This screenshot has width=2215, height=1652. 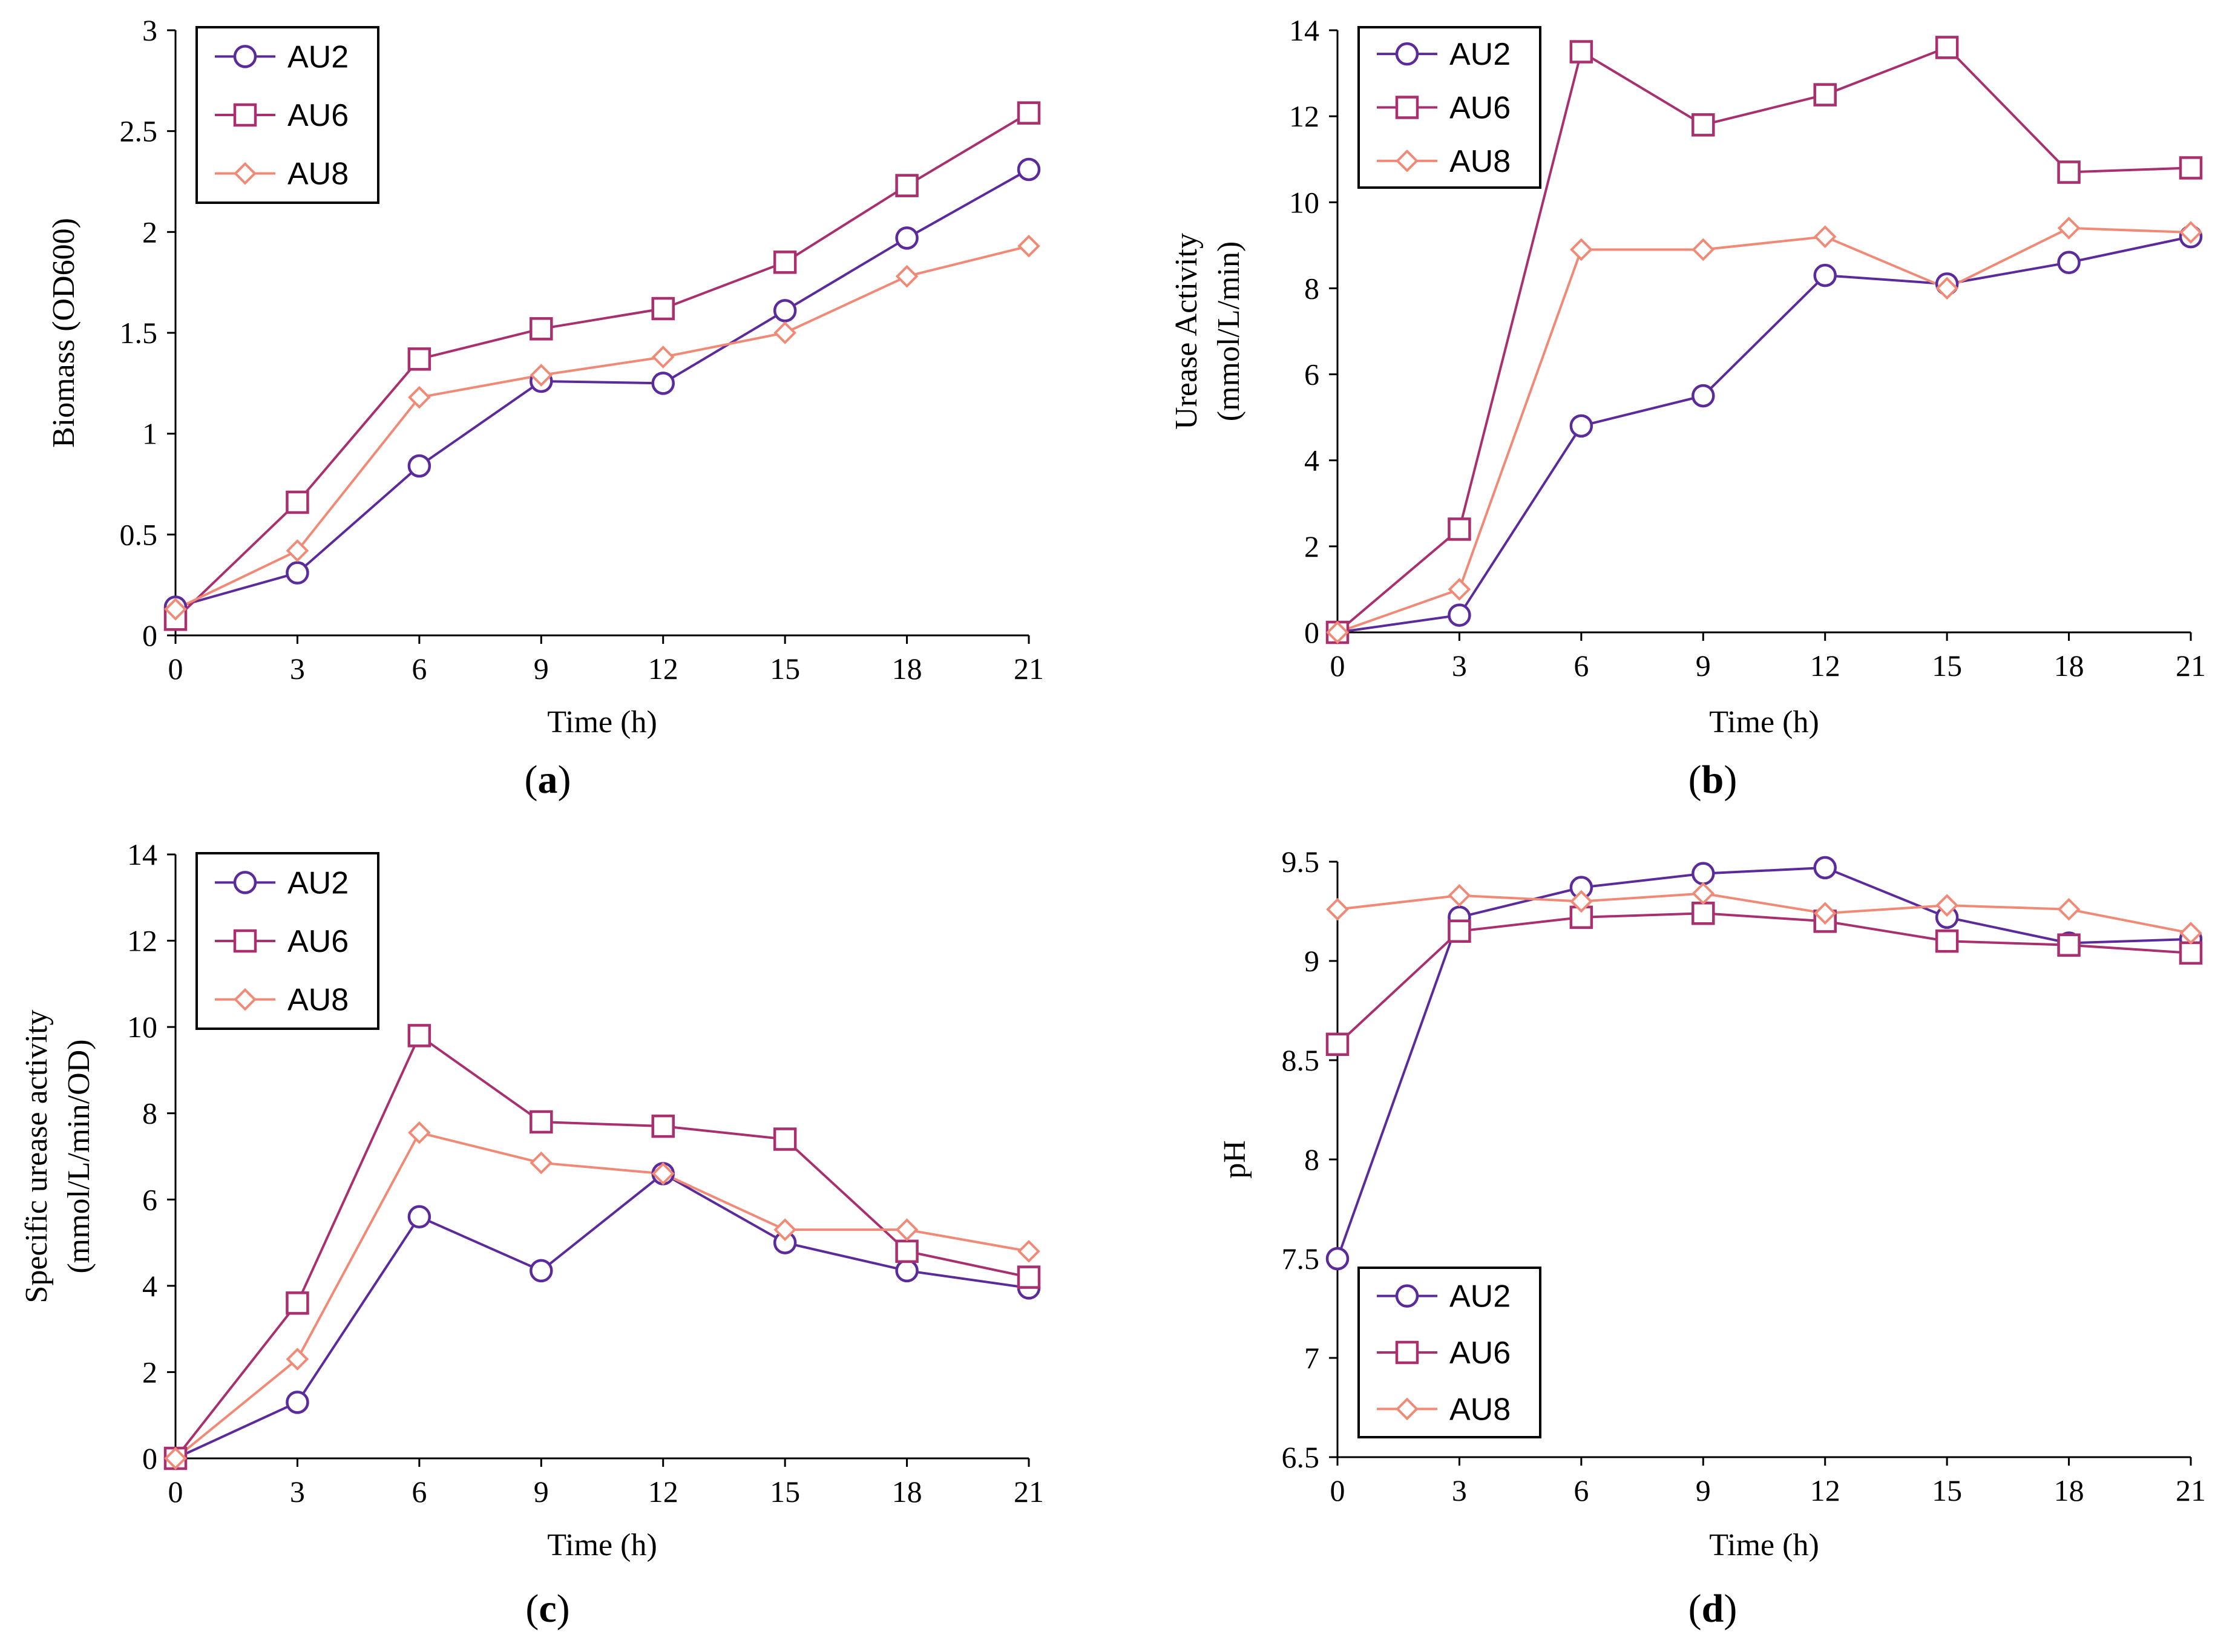 What do you see at coordinates (1311, 460) in the screenshot?
I see `y-tick-label: 4` at bounding box center [1311, 460].